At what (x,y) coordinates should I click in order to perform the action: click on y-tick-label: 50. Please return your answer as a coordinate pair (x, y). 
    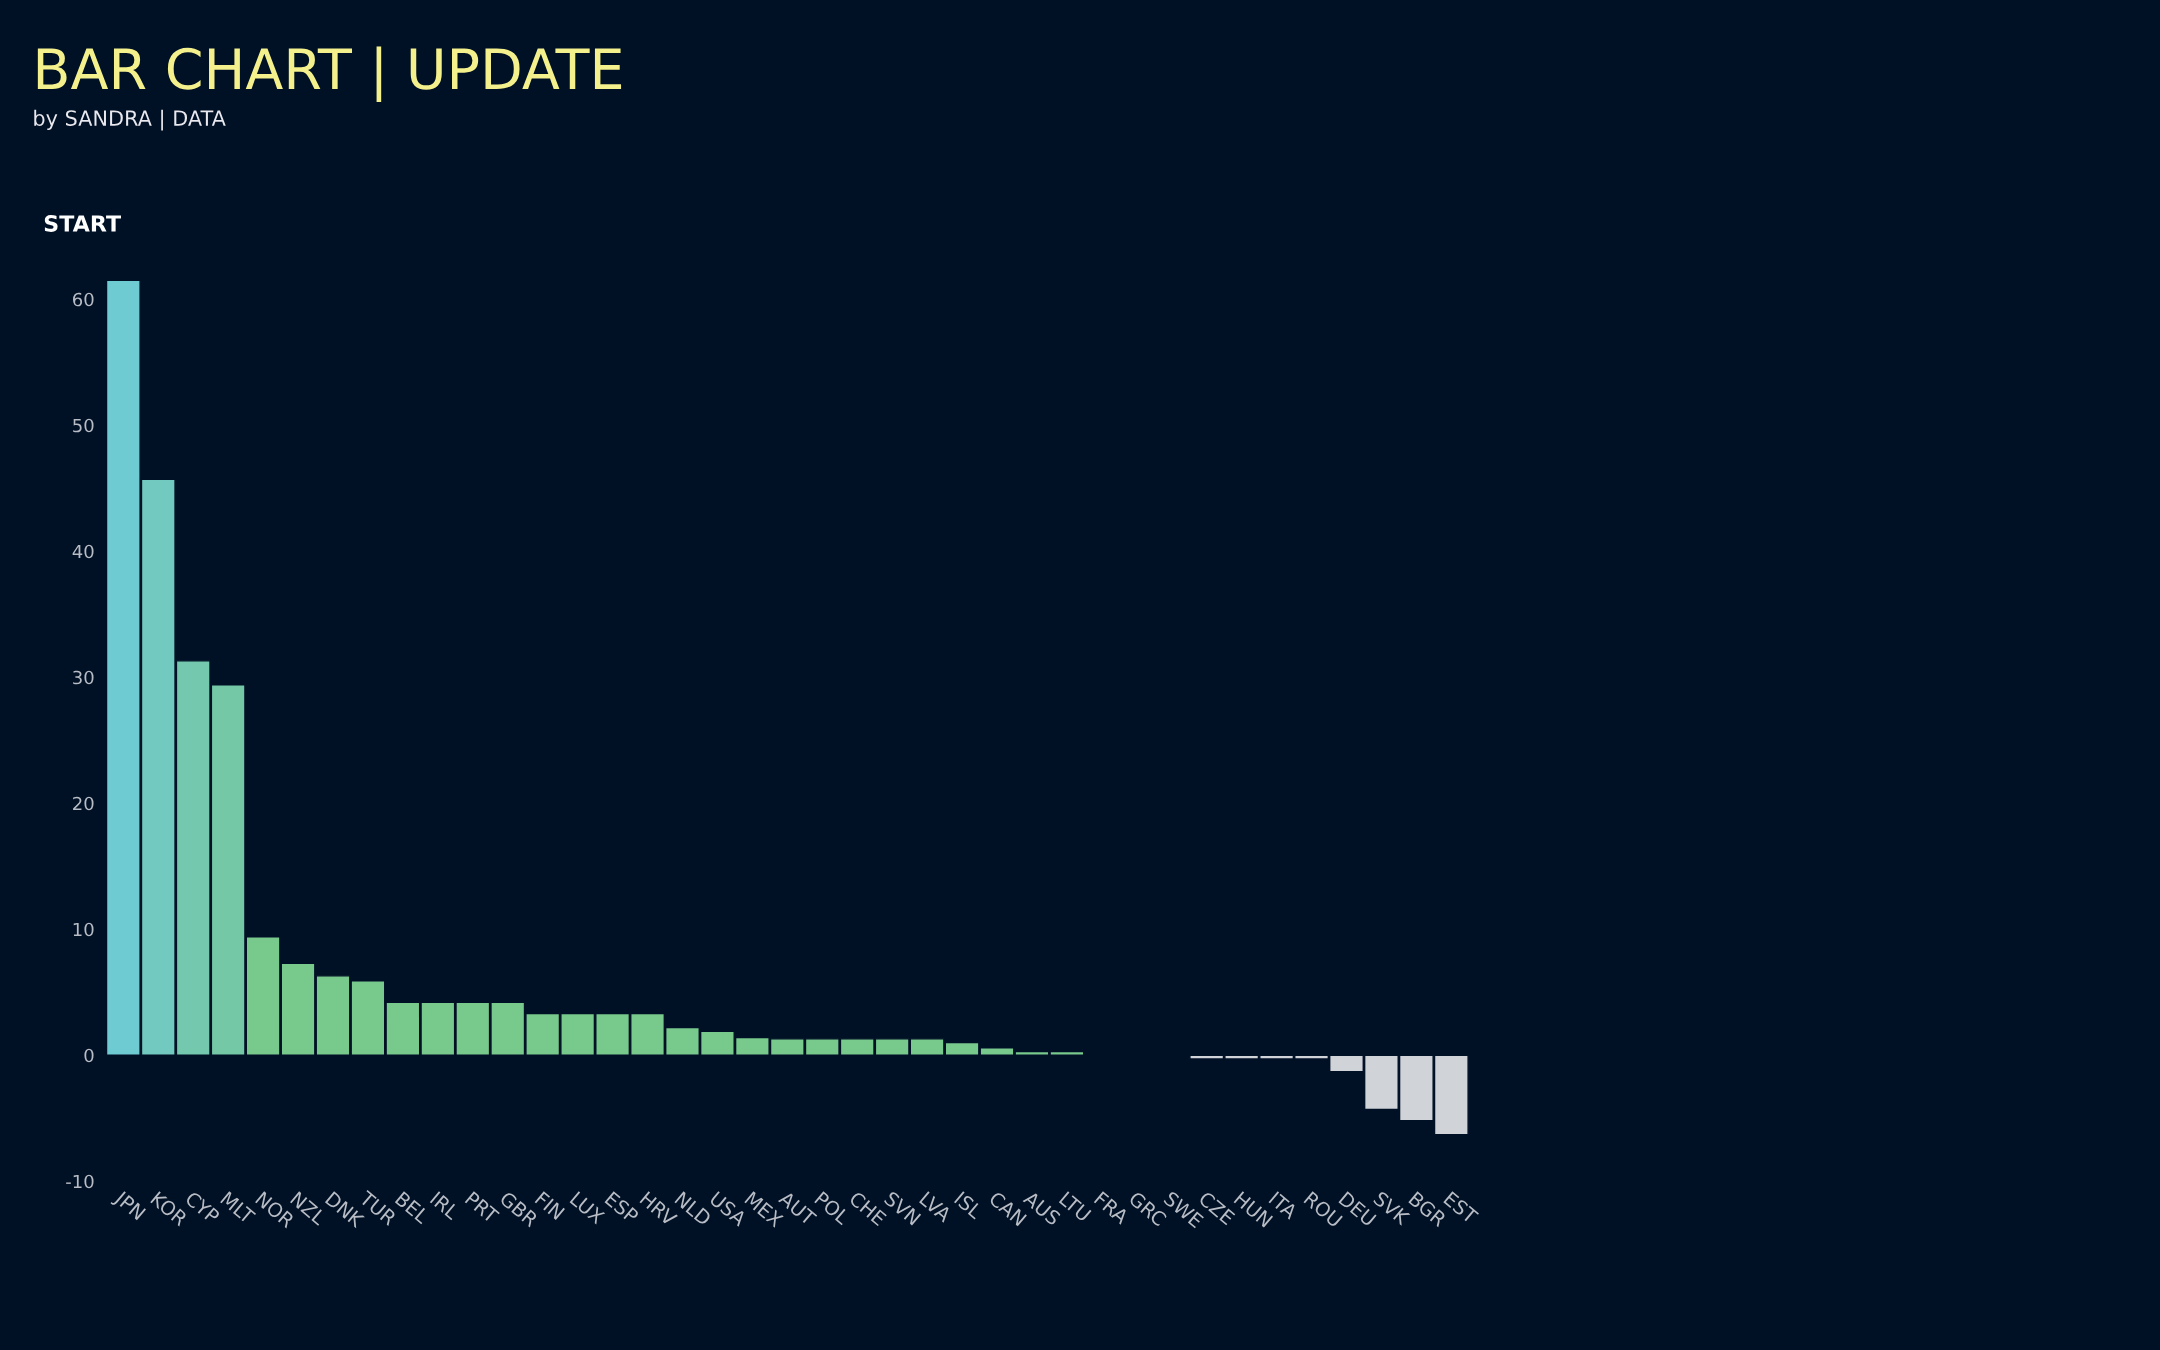
    Looking at the image, I should click on (83, 425).